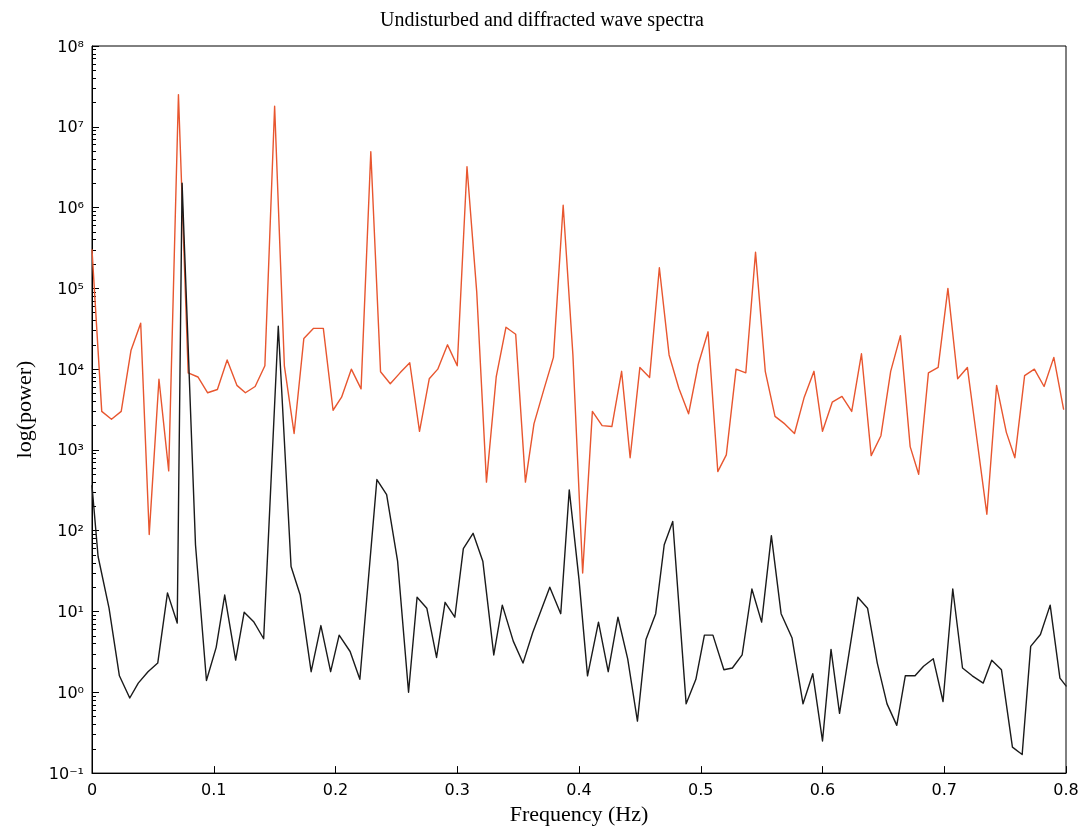 This screenshot has width=1084, height=829. What do you see at coordinates (92, 789) in the screenshot?
I see `x-tick-label: 0` at bounding box center [92, 789].